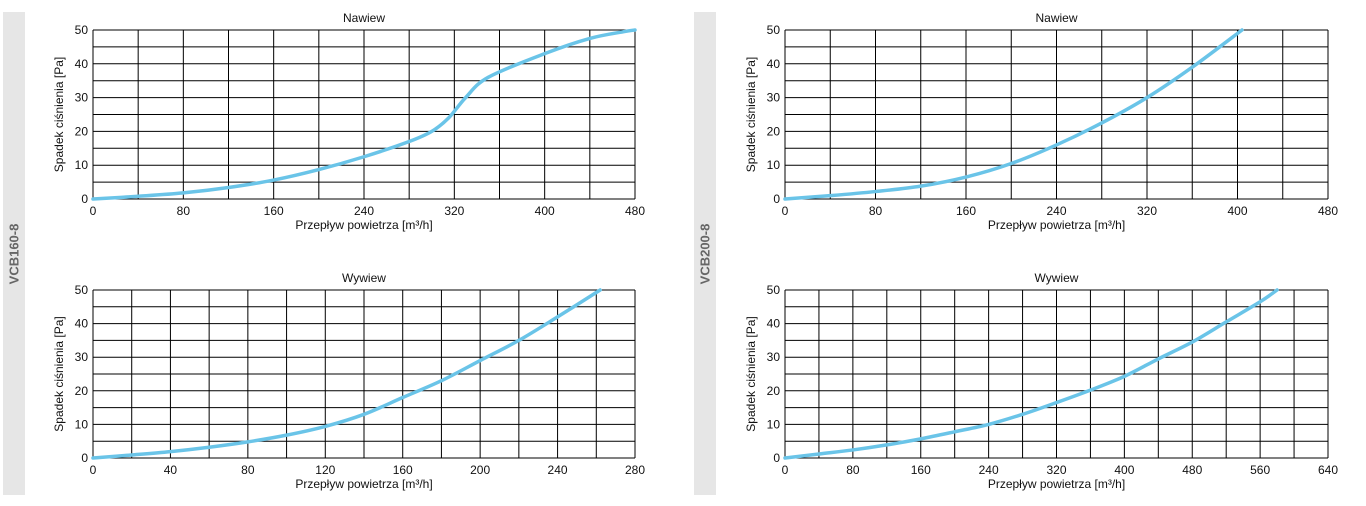 Image resolution: width=1366 pixels, height=506 pixels. What do you see at coordinates (480, 470) in the screenshot?
I see `x-tick-label: 200` at bounding box center [480, 470].